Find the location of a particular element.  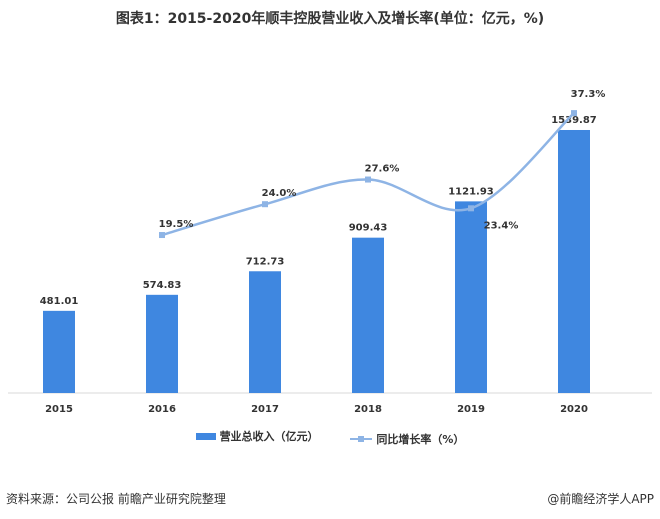

chart-title: 图表1：2015-2020年顺丰控股营业收入及增长率(单位：亿元，%) is located at coordinates (330, 19).